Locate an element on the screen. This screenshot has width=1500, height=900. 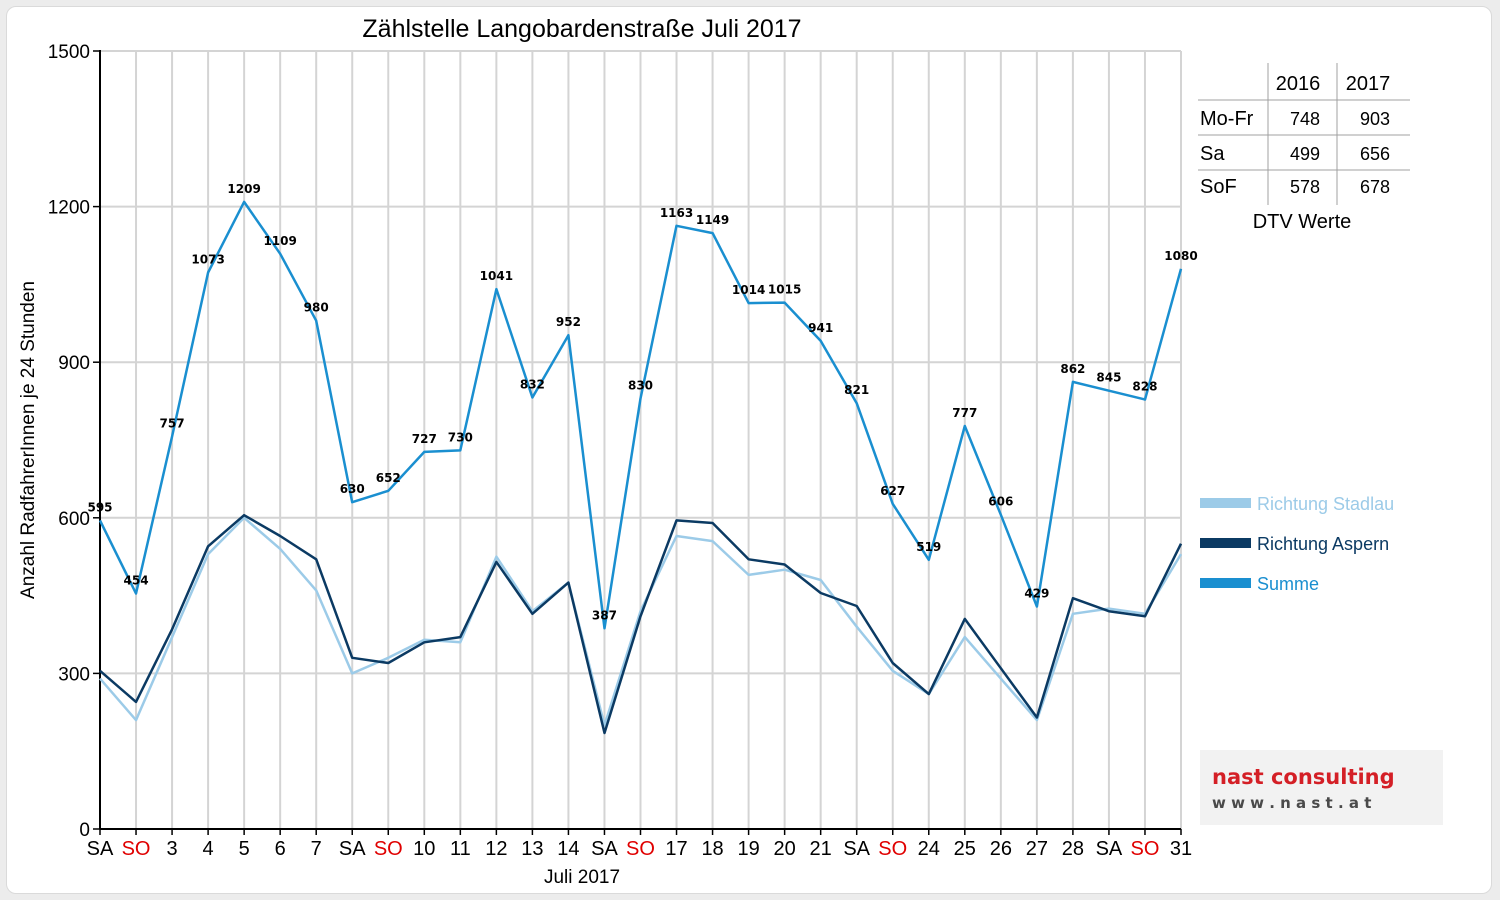
data-label: 1073 is located at coordinates (207, 259).